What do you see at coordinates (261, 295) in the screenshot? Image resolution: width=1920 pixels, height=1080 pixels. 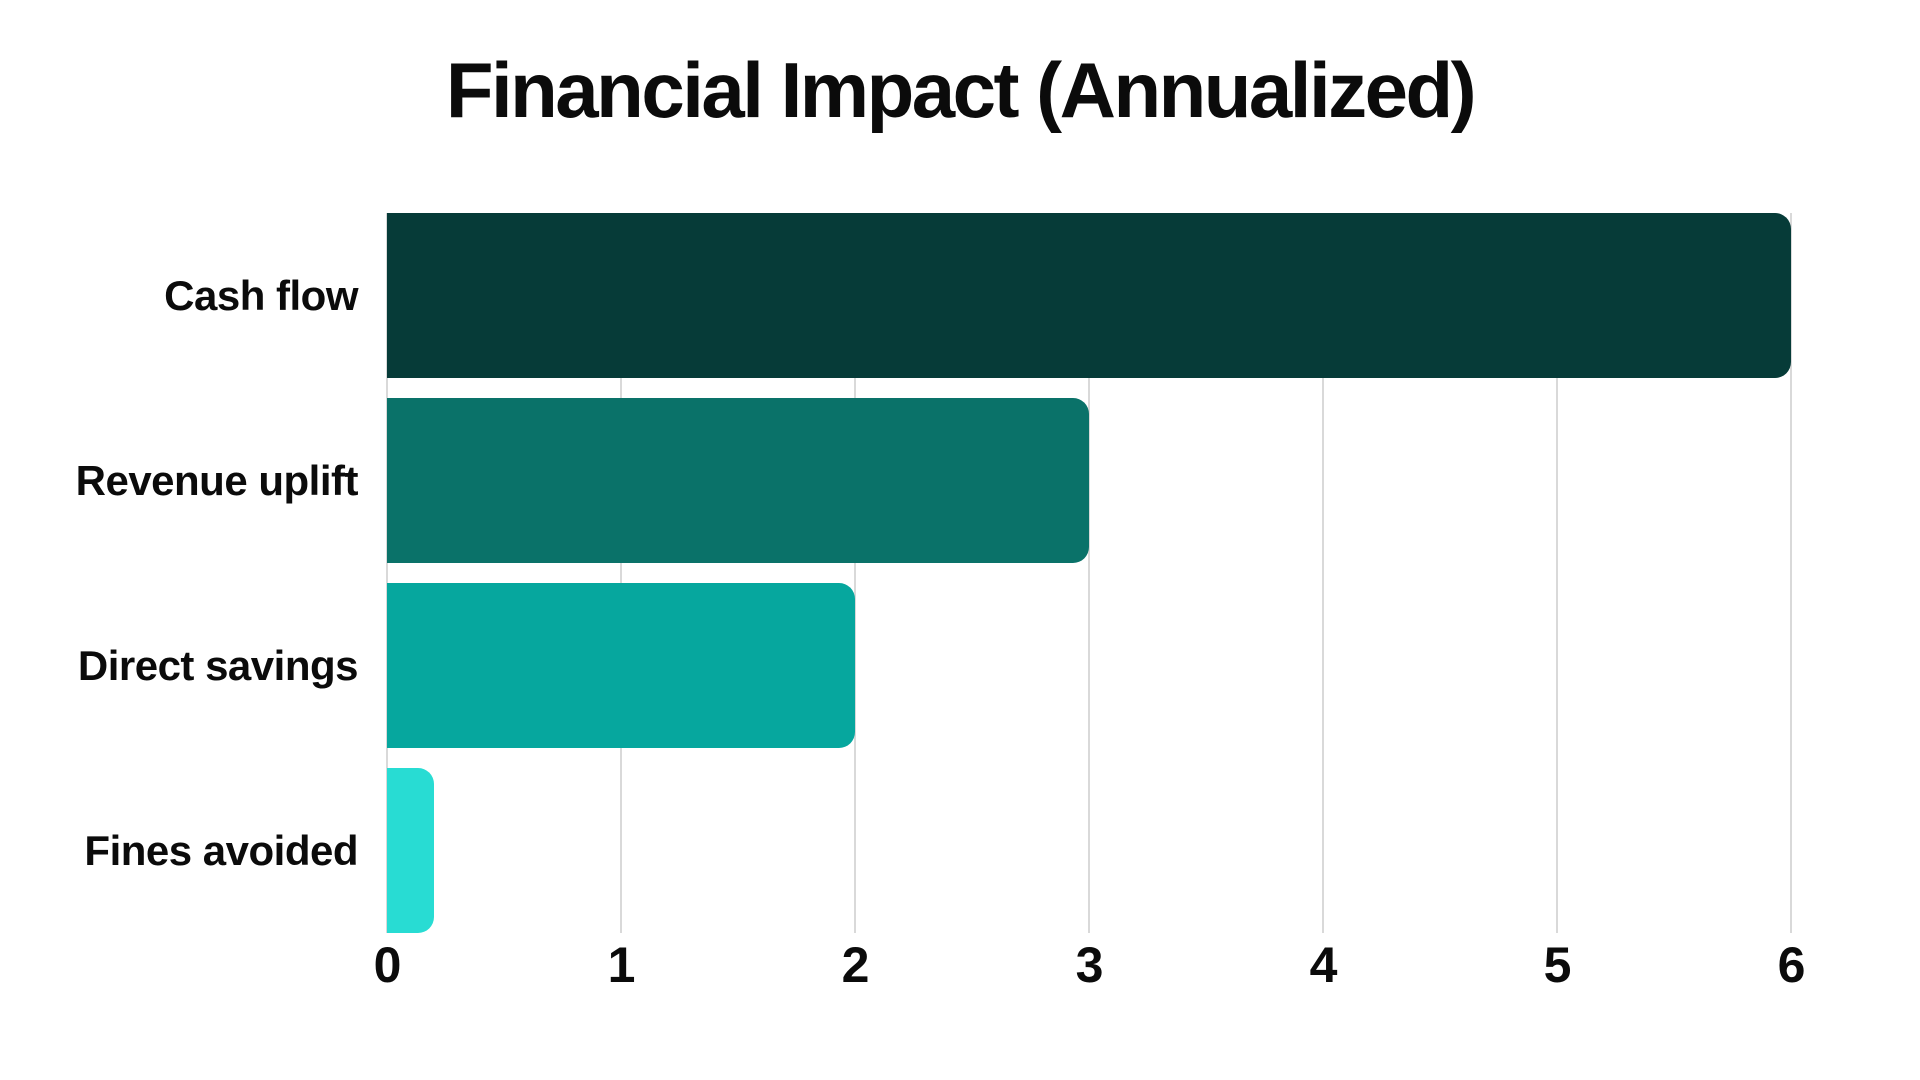 I see `category-label: Cash flow` at bounding box center [261, 295].